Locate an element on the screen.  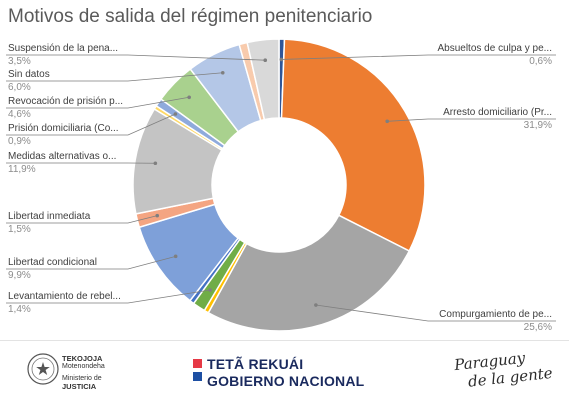
slice-label-2: Compurgamiento de pe... 25,6% is located at coordinates (495, 321).